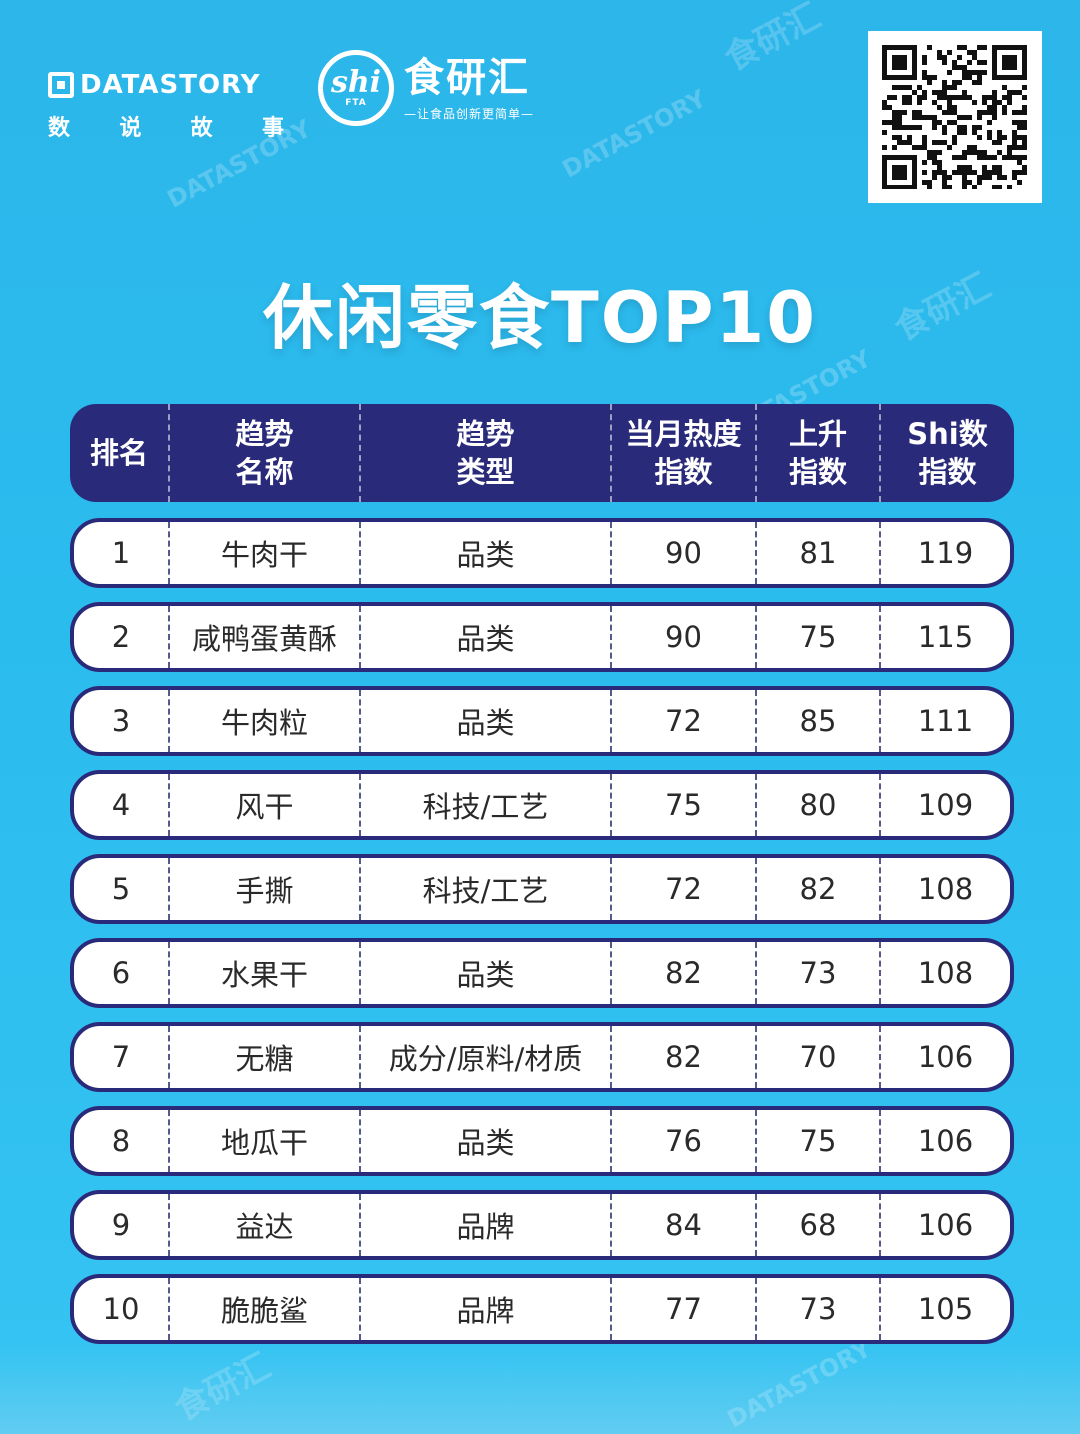 The width and height of the screenshot is (1080, 1434). Describe the element at coordinates (263, 637) in the screenshot. I see `cell-trend-name: 咸鸭蛋黄酥` at that location.